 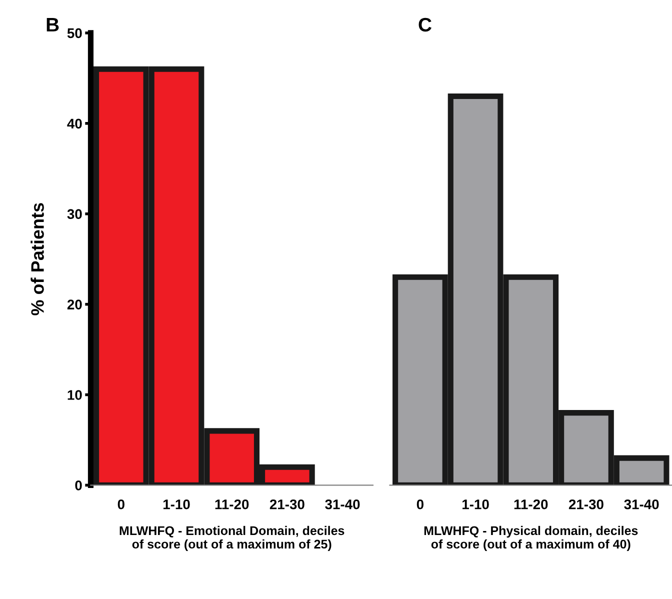 I want to click on y-tick-label: 20, so click(x=74, y=305).